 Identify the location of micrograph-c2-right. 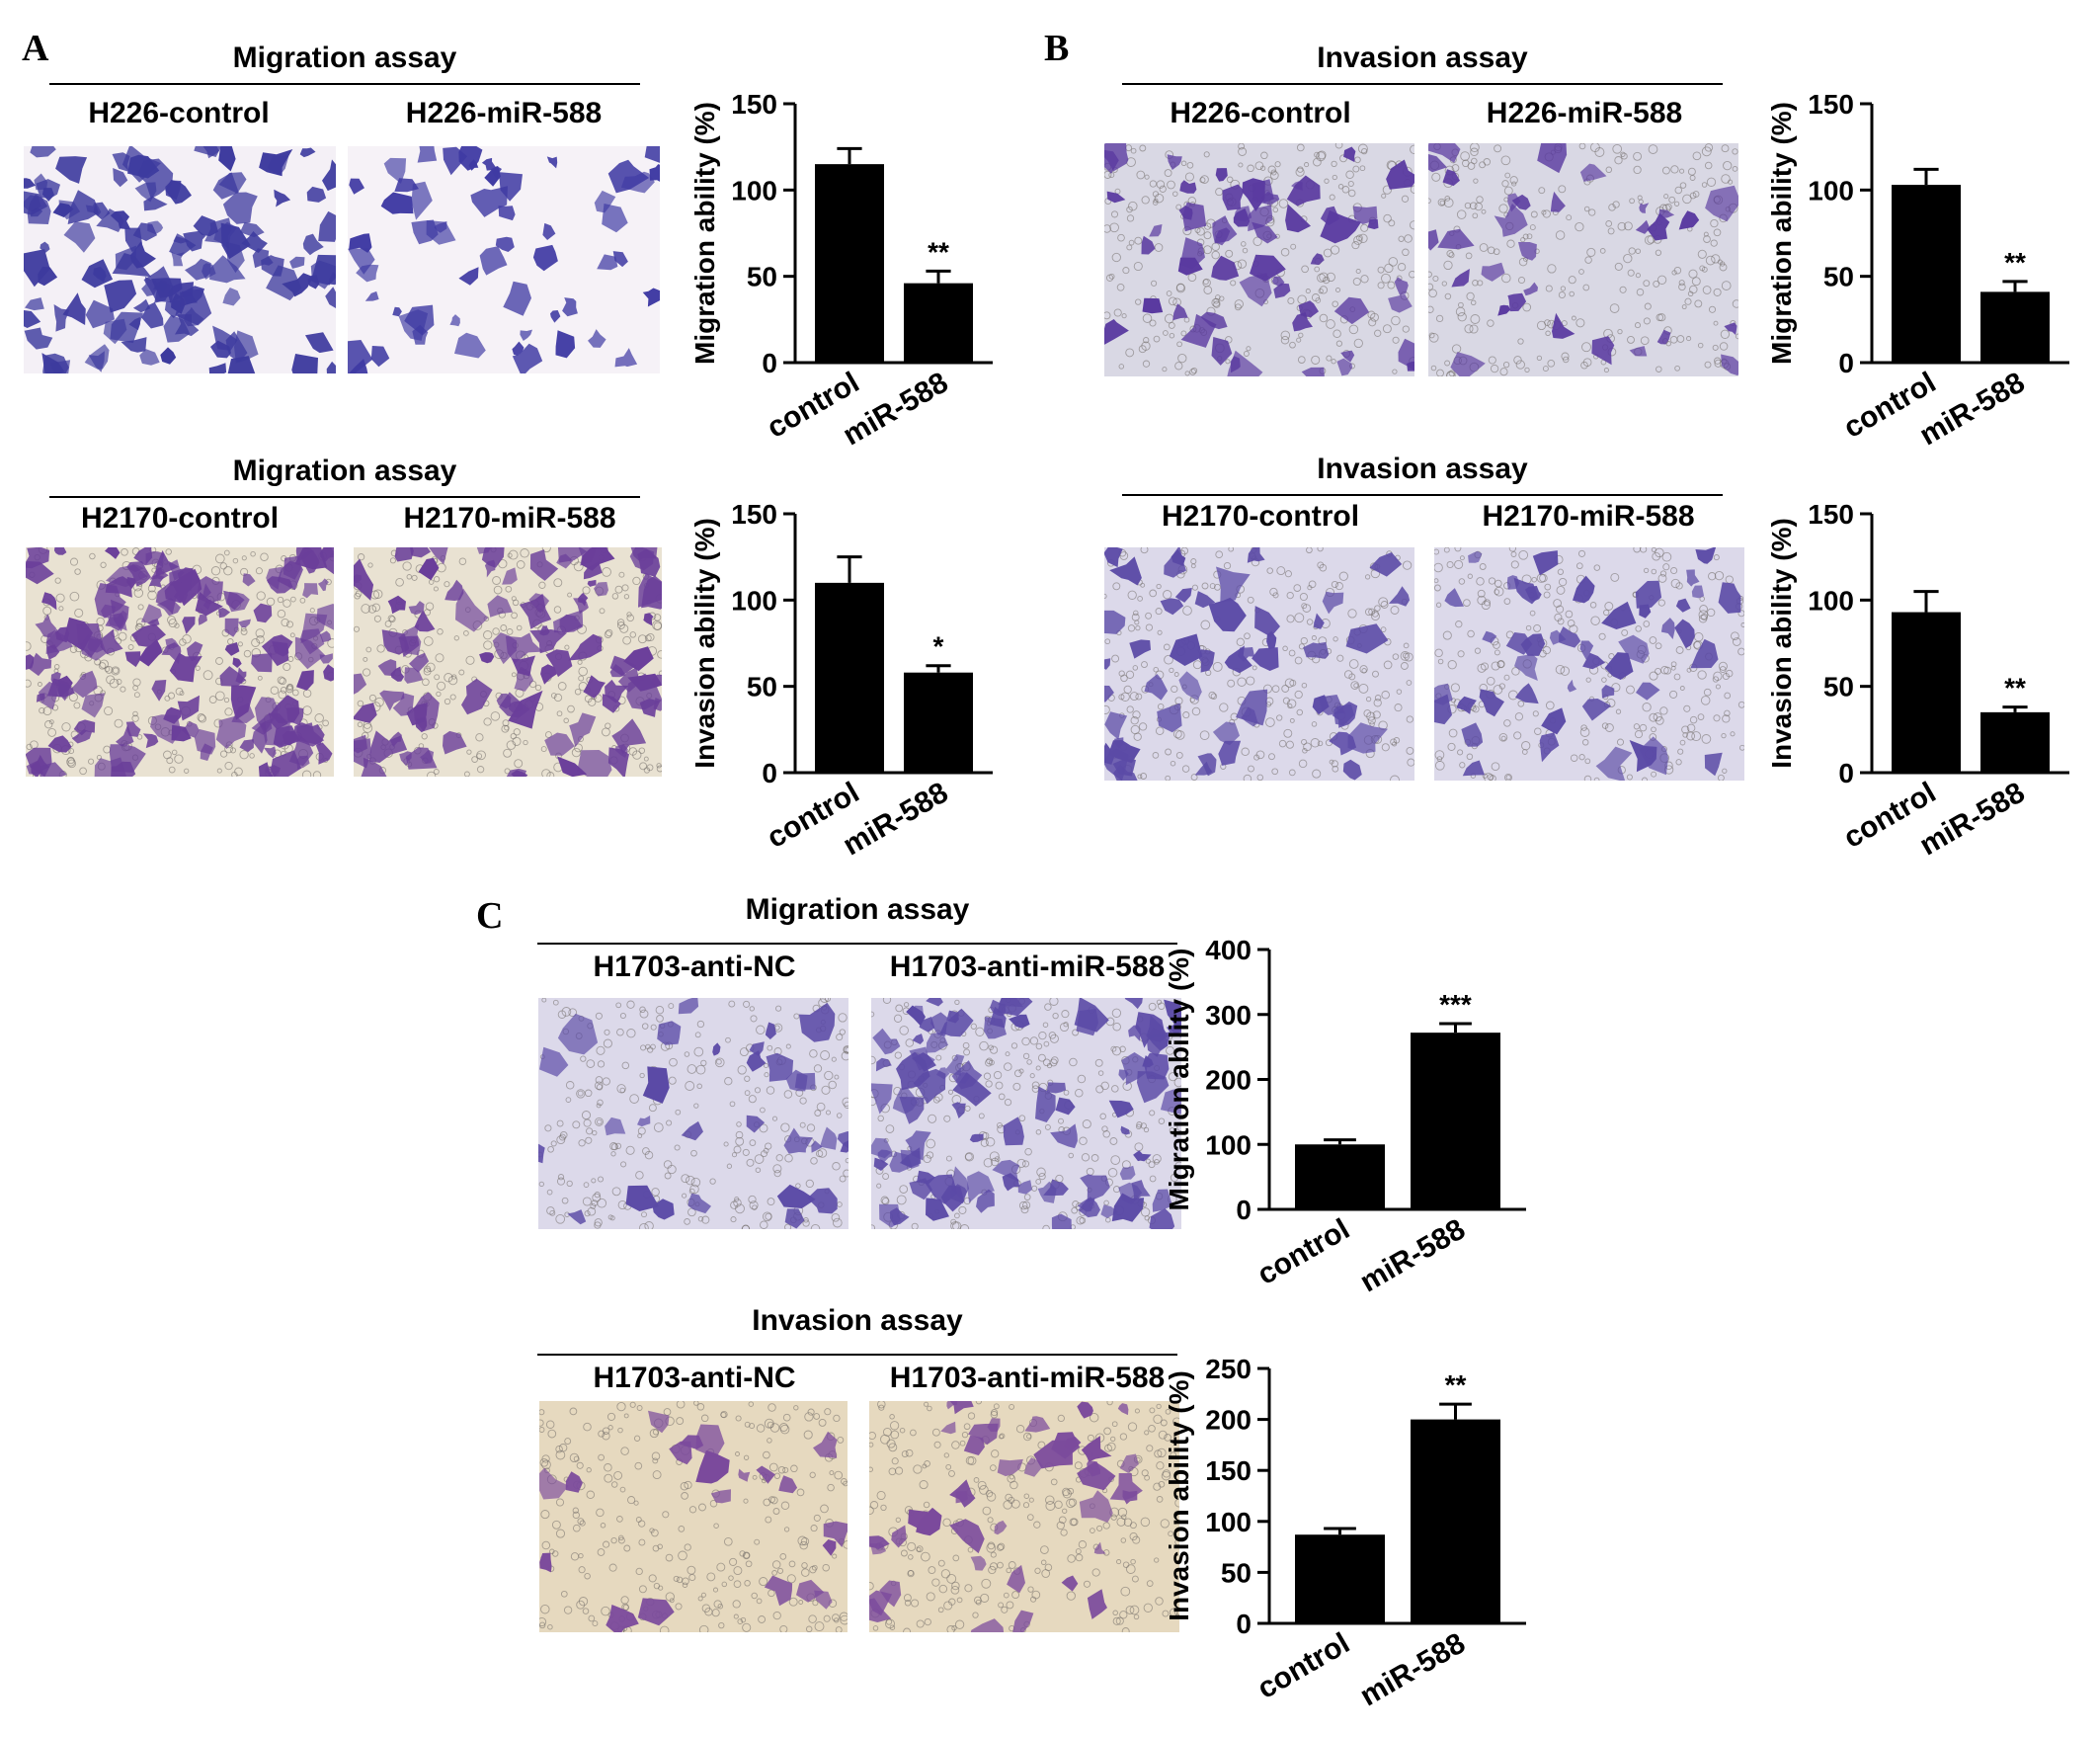
(1024, 1516).